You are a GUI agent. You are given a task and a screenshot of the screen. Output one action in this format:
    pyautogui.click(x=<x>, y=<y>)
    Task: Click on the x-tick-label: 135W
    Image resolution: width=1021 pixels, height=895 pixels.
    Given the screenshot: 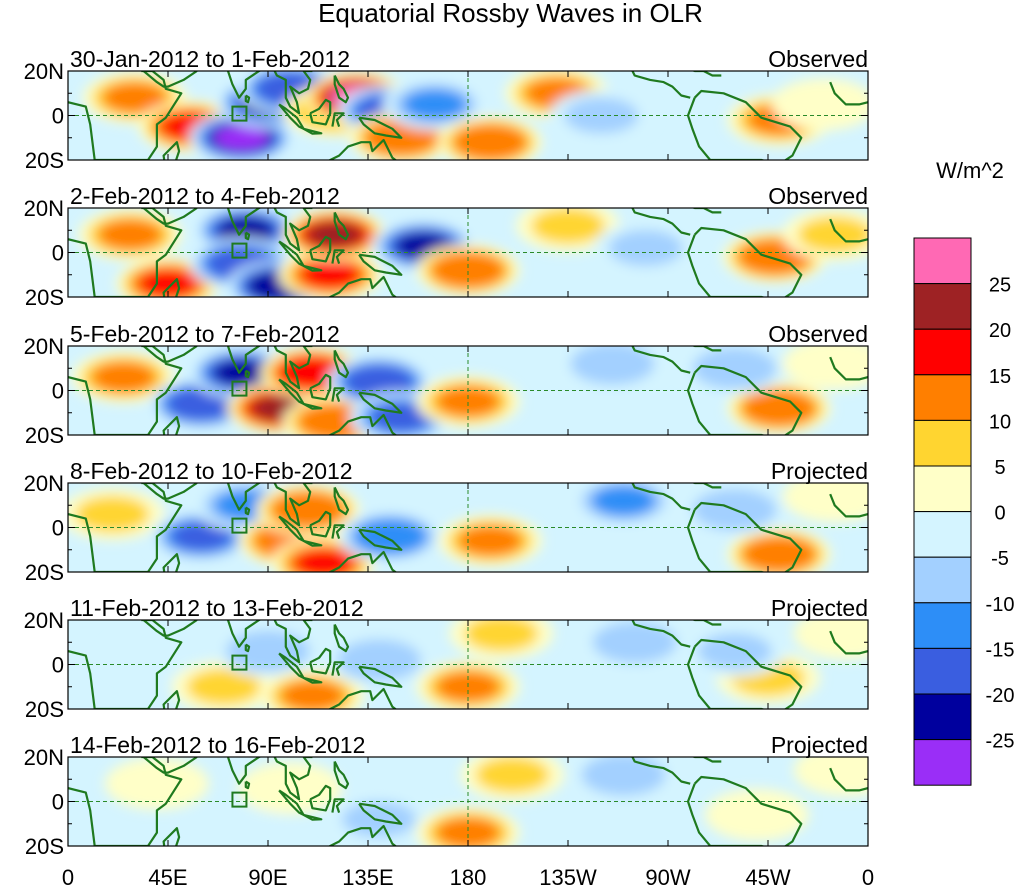 What is the action you would take?
    pyautogui.click(x=568, y=877)
    